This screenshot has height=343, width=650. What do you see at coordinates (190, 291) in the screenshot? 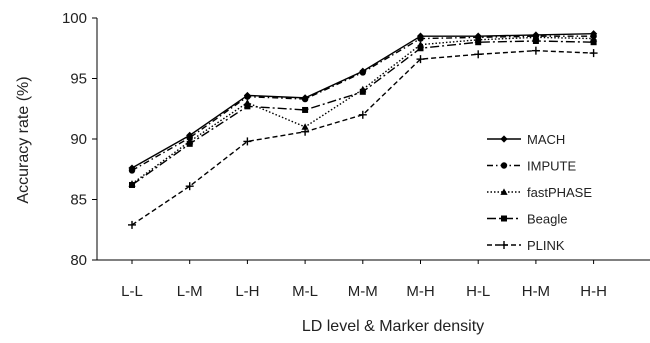
I see `x-tick-label: L-M` at bounding box center [190, 291].